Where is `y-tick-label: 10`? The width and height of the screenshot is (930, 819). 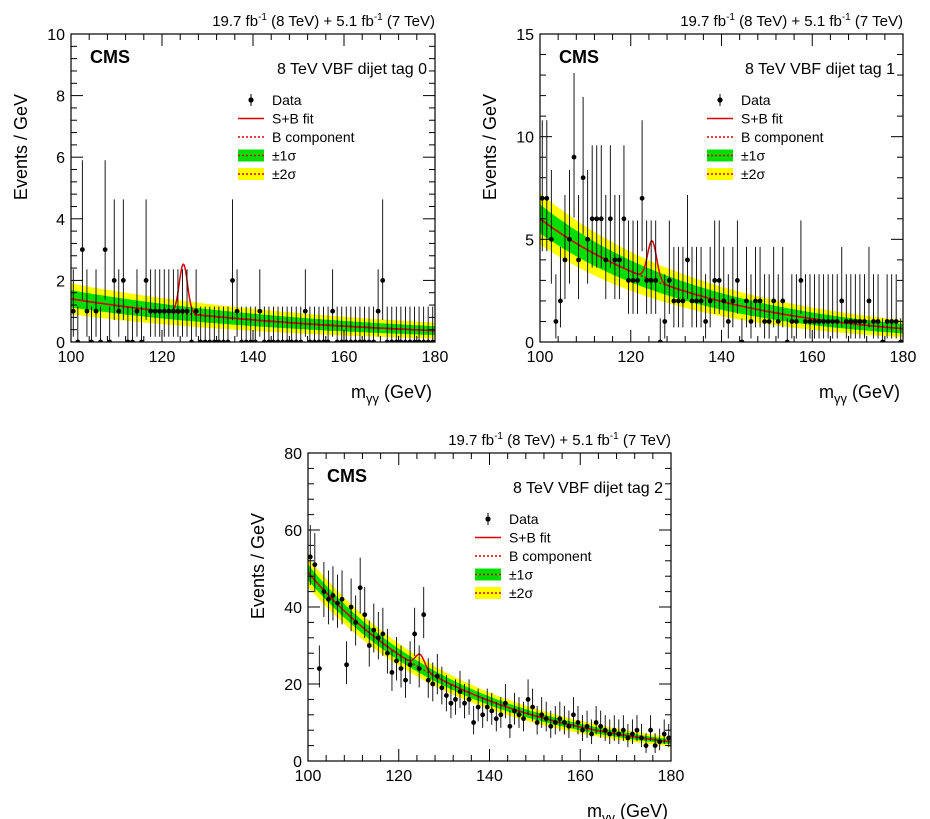
y-tick-label: 10 is located at coordinates (525, 138).